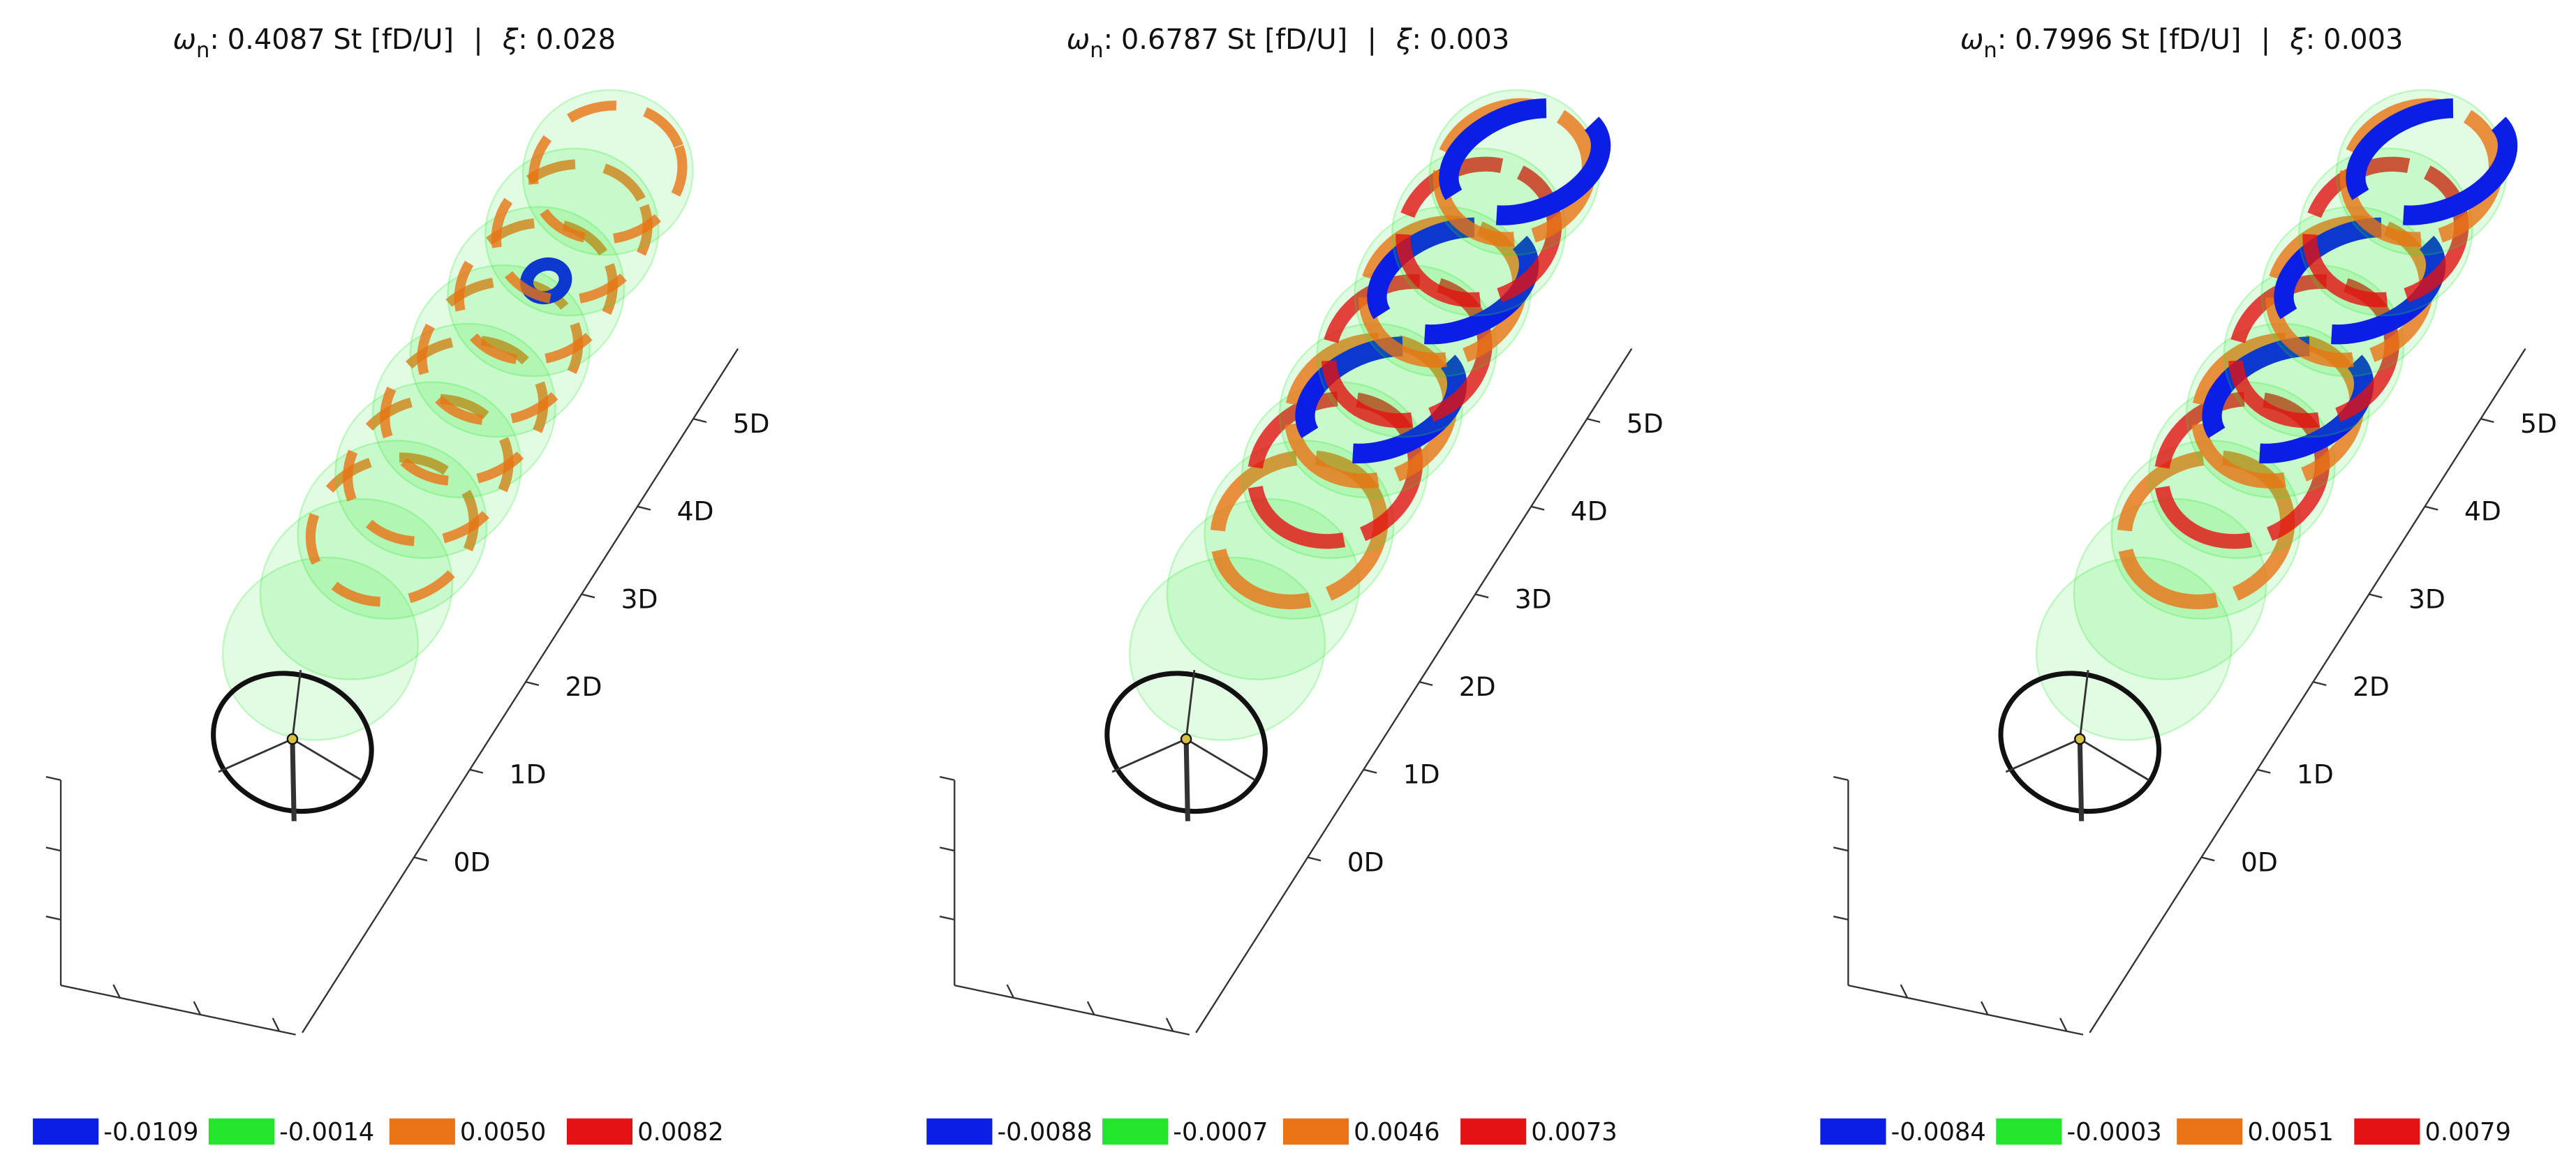 The height and width of the screenshot is (1171, 2576). What do you see at coordinates (2259, 861) in the screenshot?
I see `tick-label: 0D` at bounding box center [2259, 861].